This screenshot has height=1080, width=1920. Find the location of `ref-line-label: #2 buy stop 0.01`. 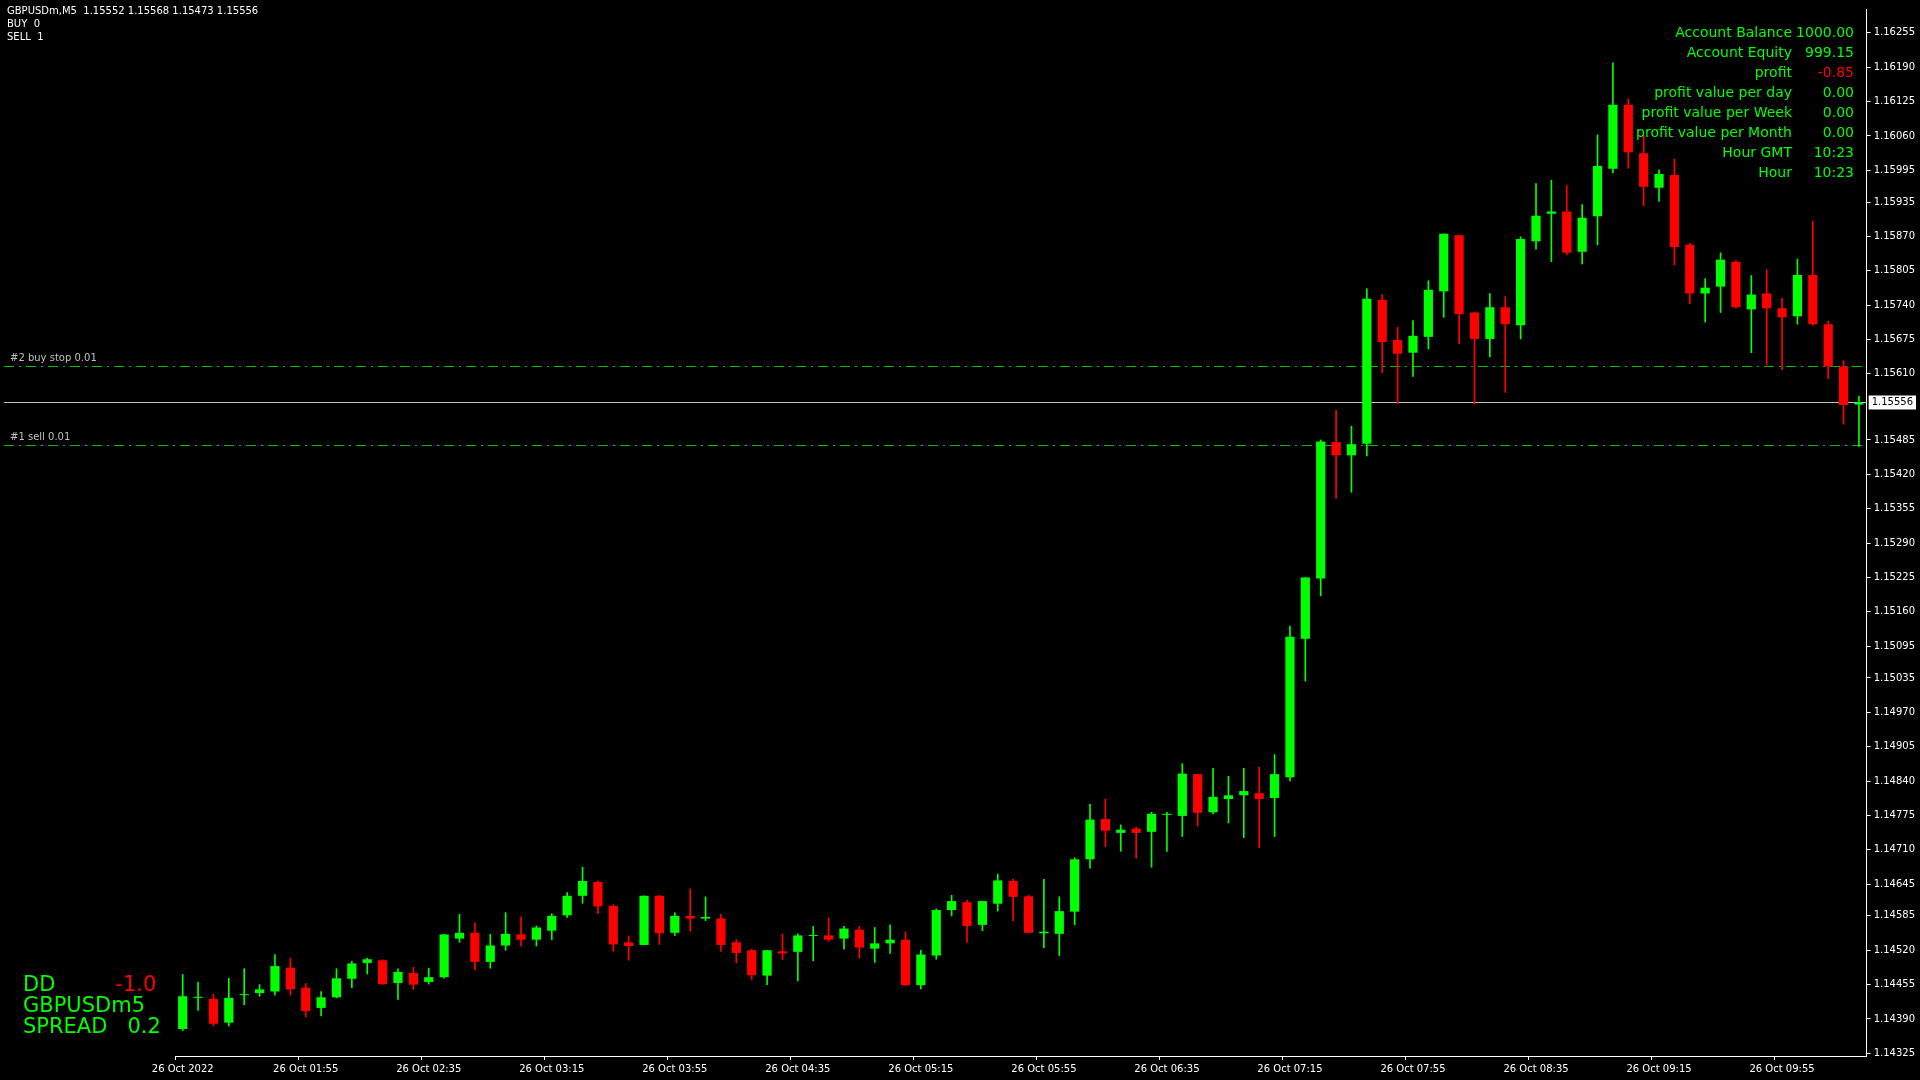

ref-line-label: #2 buy stop 0.01 is located at coordinates (53, 358).